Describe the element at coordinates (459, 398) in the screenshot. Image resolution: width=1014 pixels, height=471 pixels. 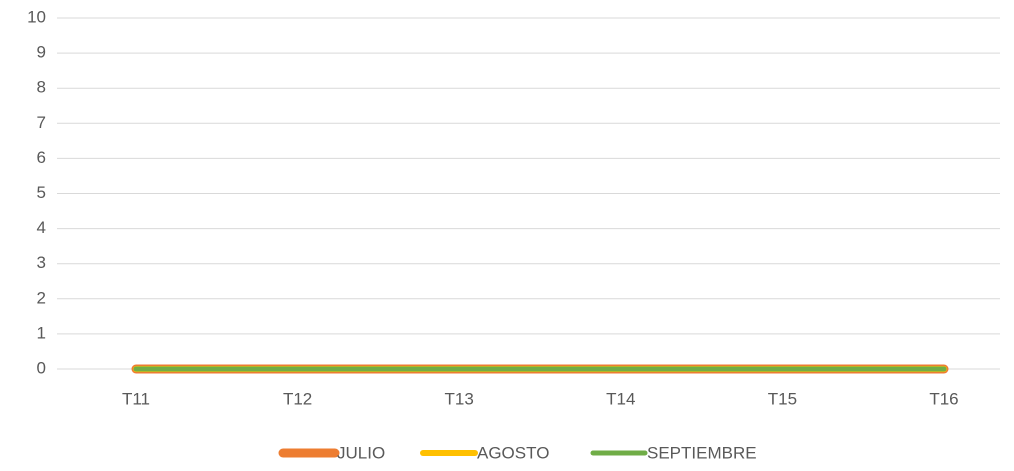
I see `x-tick-label: T13` at that location.